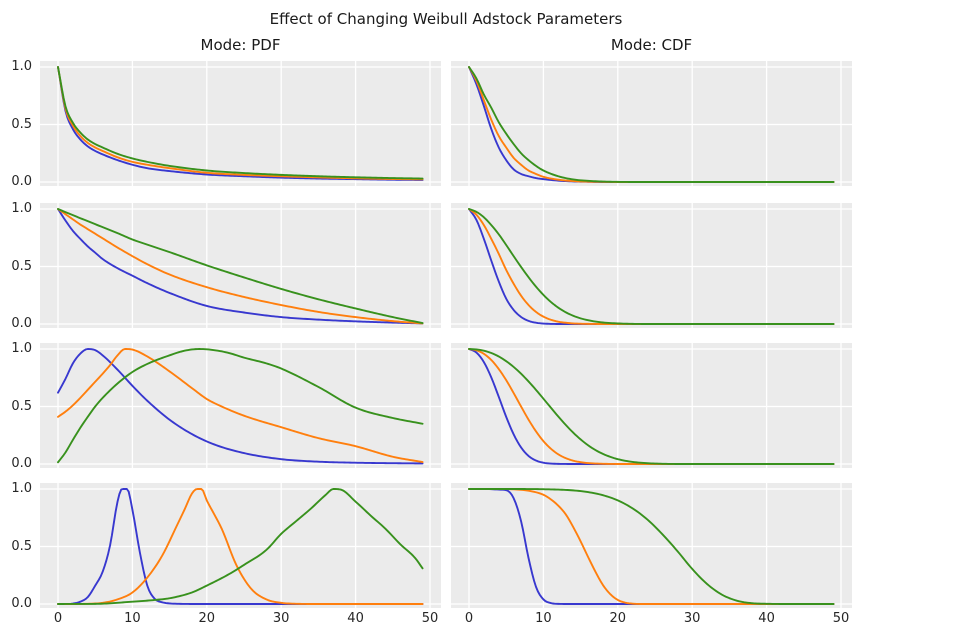  I want to click on column-title-pdf: Mode: PDF, so click(240, 45).